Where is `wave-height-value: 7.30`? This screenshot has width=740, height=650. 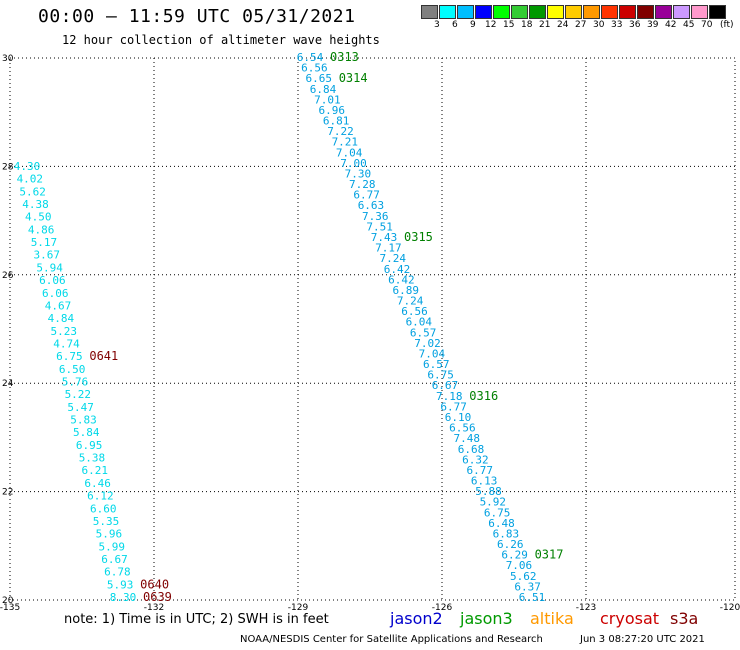
wave-height-value: 7.30 is located at coordinates (358, 173).